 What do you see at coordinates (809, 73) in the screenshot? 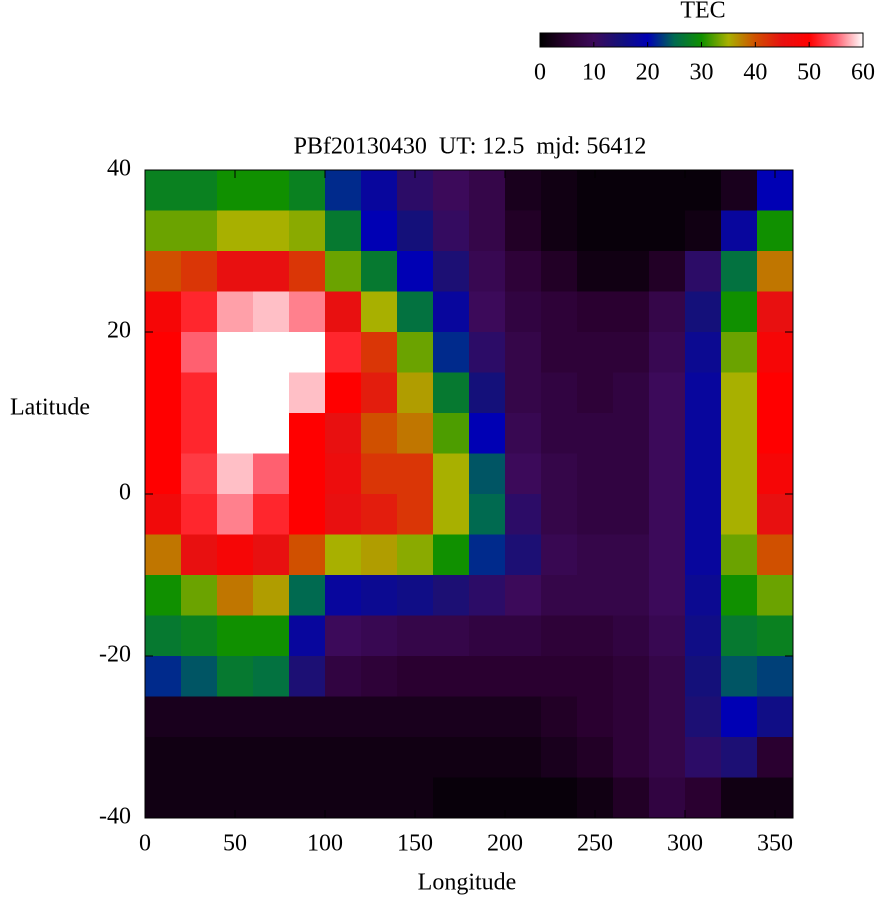
I see `colorbar-tick-label: 50` at bounding box center [809, 73].